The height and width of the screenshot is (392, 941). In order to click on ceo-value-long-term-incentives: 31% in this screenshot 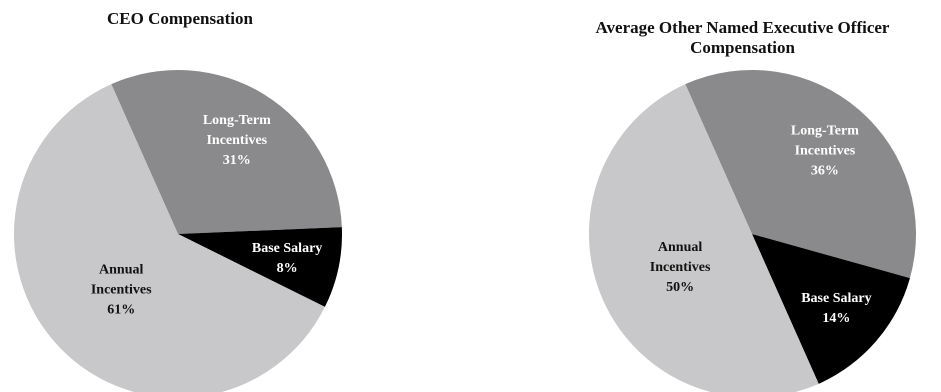, I will do `click(237, 160)`.